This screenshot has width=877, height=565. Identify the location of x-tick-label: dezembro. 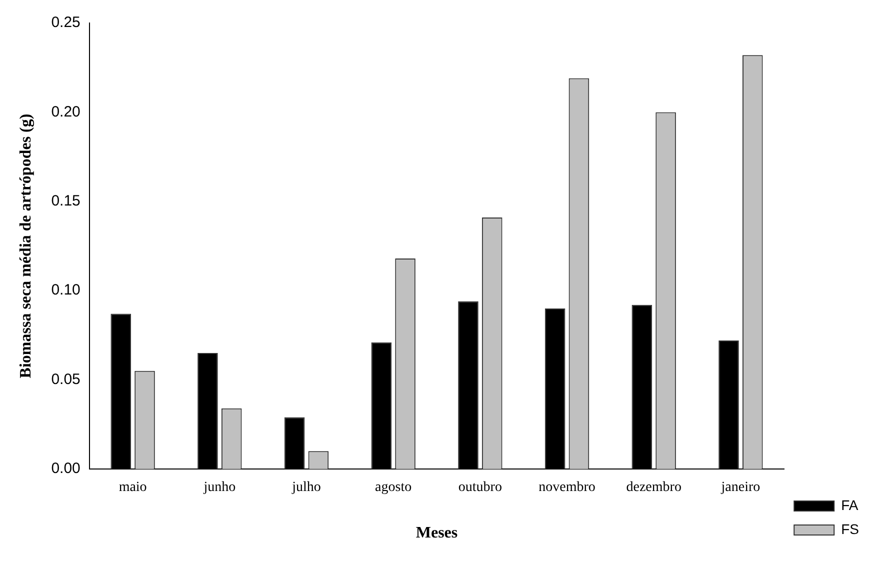
(654, 488).